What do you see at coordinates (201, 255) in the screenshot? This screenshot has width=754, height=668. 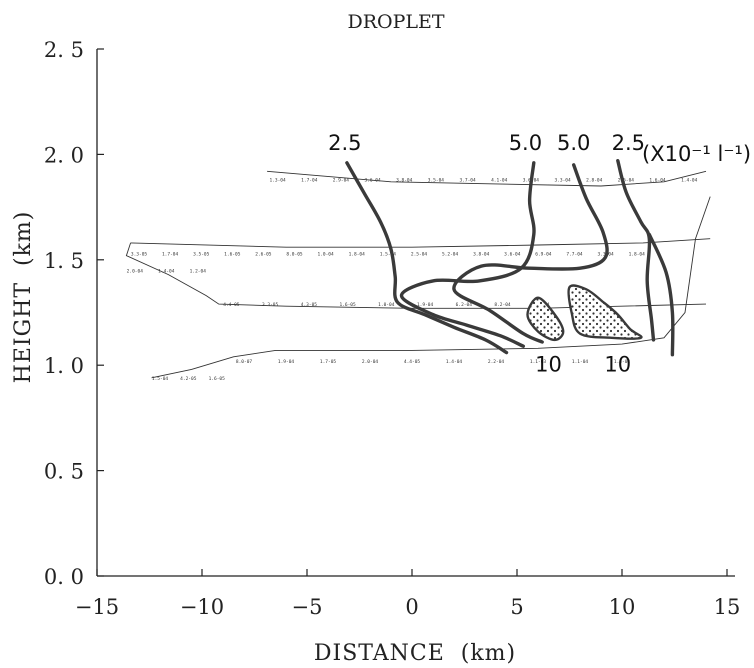 I see `point-value-label: 3.5-05` at bounding box center [201, 255].